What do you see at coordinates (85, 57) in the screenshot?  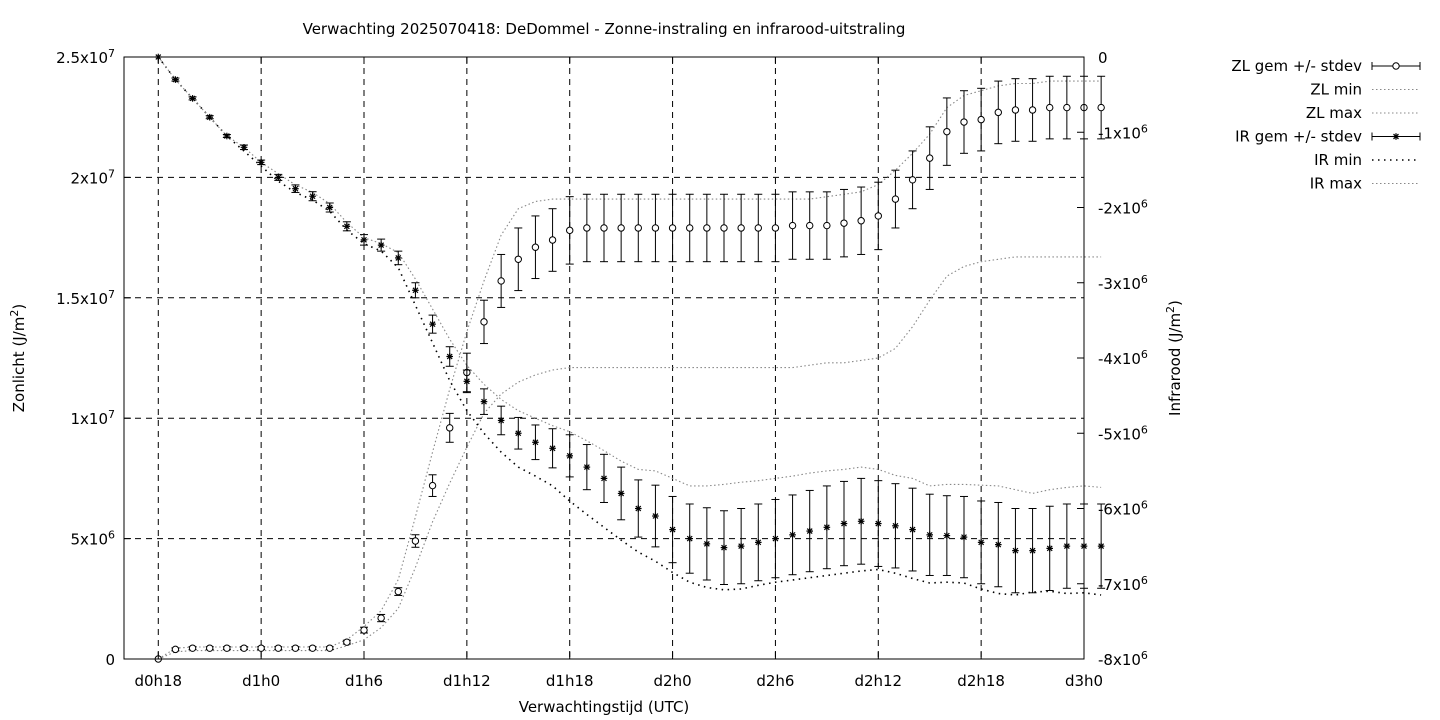 I see `y-left-tick-label: 2.5x10⁷` at bounding box center [85, 57].